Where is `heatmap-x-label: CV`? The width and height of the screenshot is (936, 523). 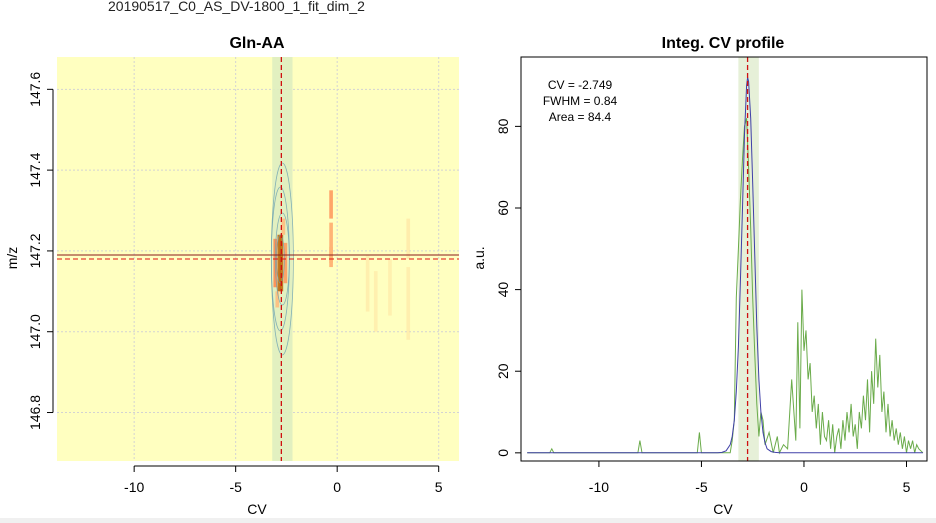 heatmap-x-label: CV is located at coordinates (257, 509).